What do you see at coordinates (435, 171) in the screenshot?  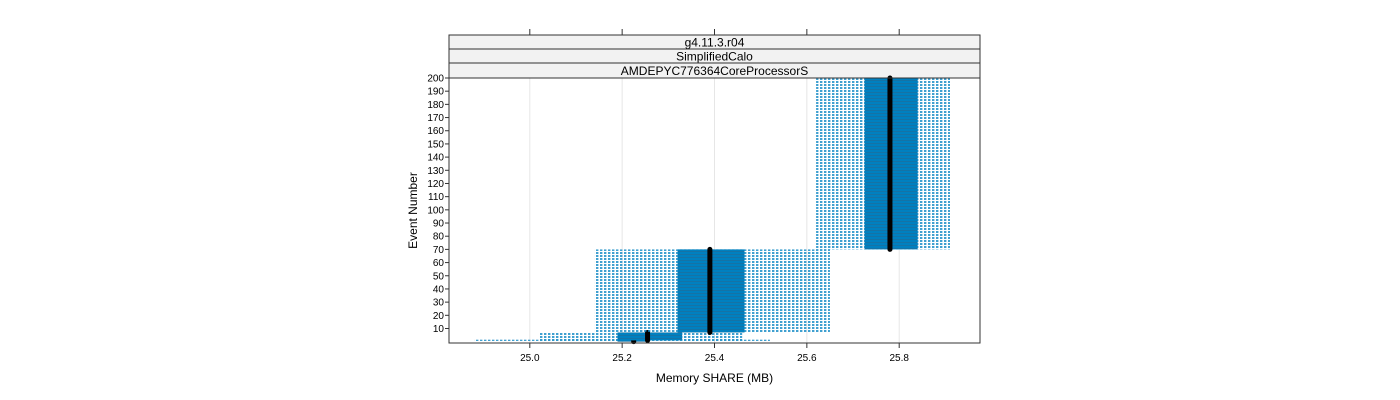 I see `y-tick-label: 130` at bounding box center [435, 171].